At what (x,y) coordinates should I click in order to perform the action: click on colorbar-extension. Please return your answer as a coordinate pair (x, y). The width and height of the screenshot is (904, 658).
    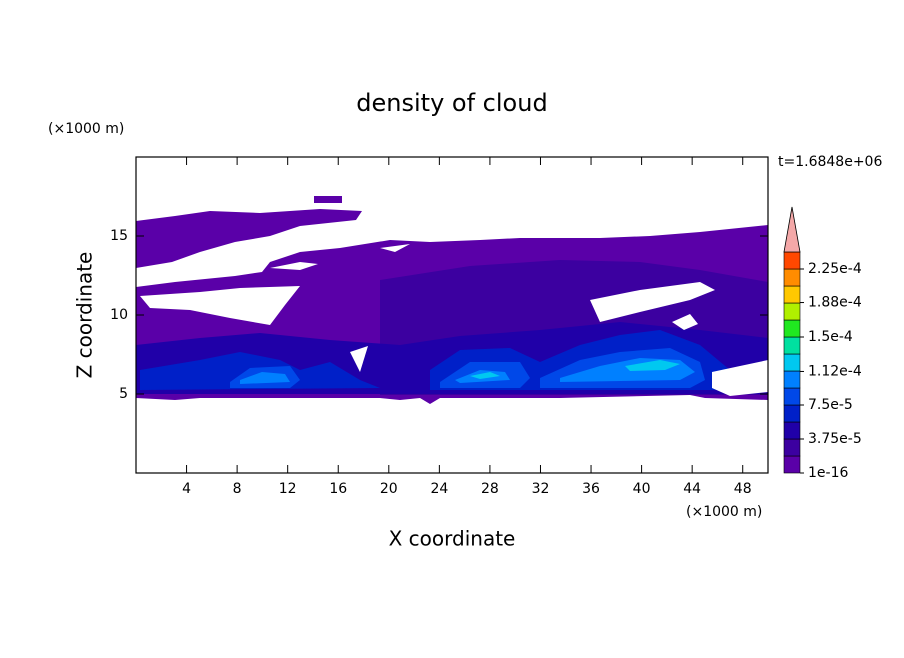
    Looking at the image, I should click on (792, 229).